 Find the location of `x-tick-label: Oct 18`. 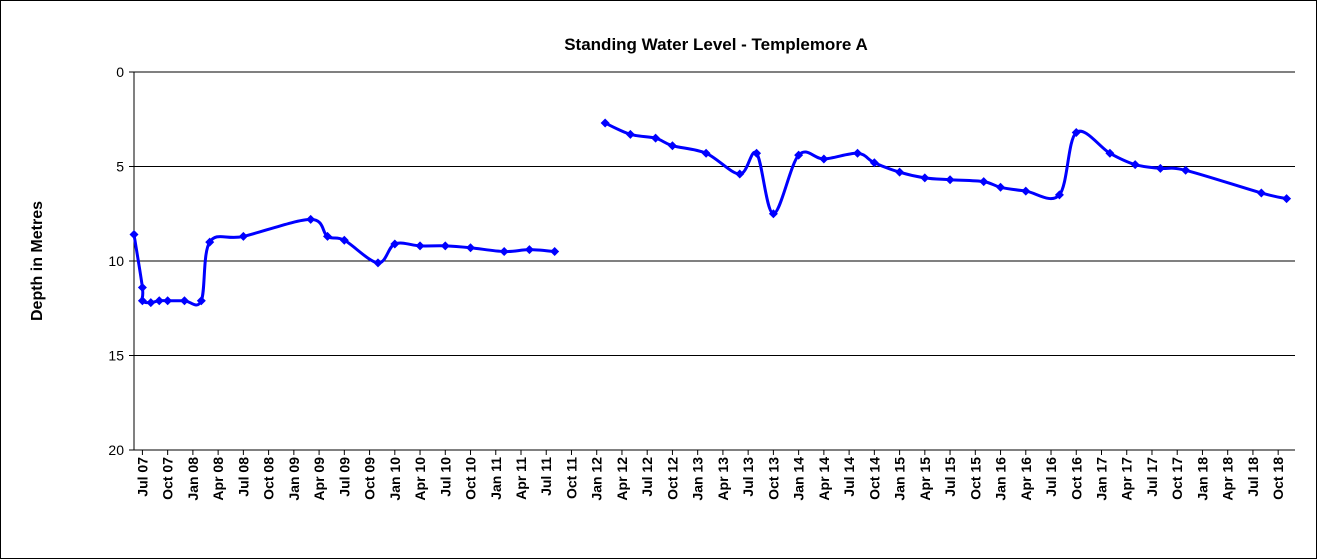

x-tick-label: Oct 18 is located at coordinates (1278, 478).